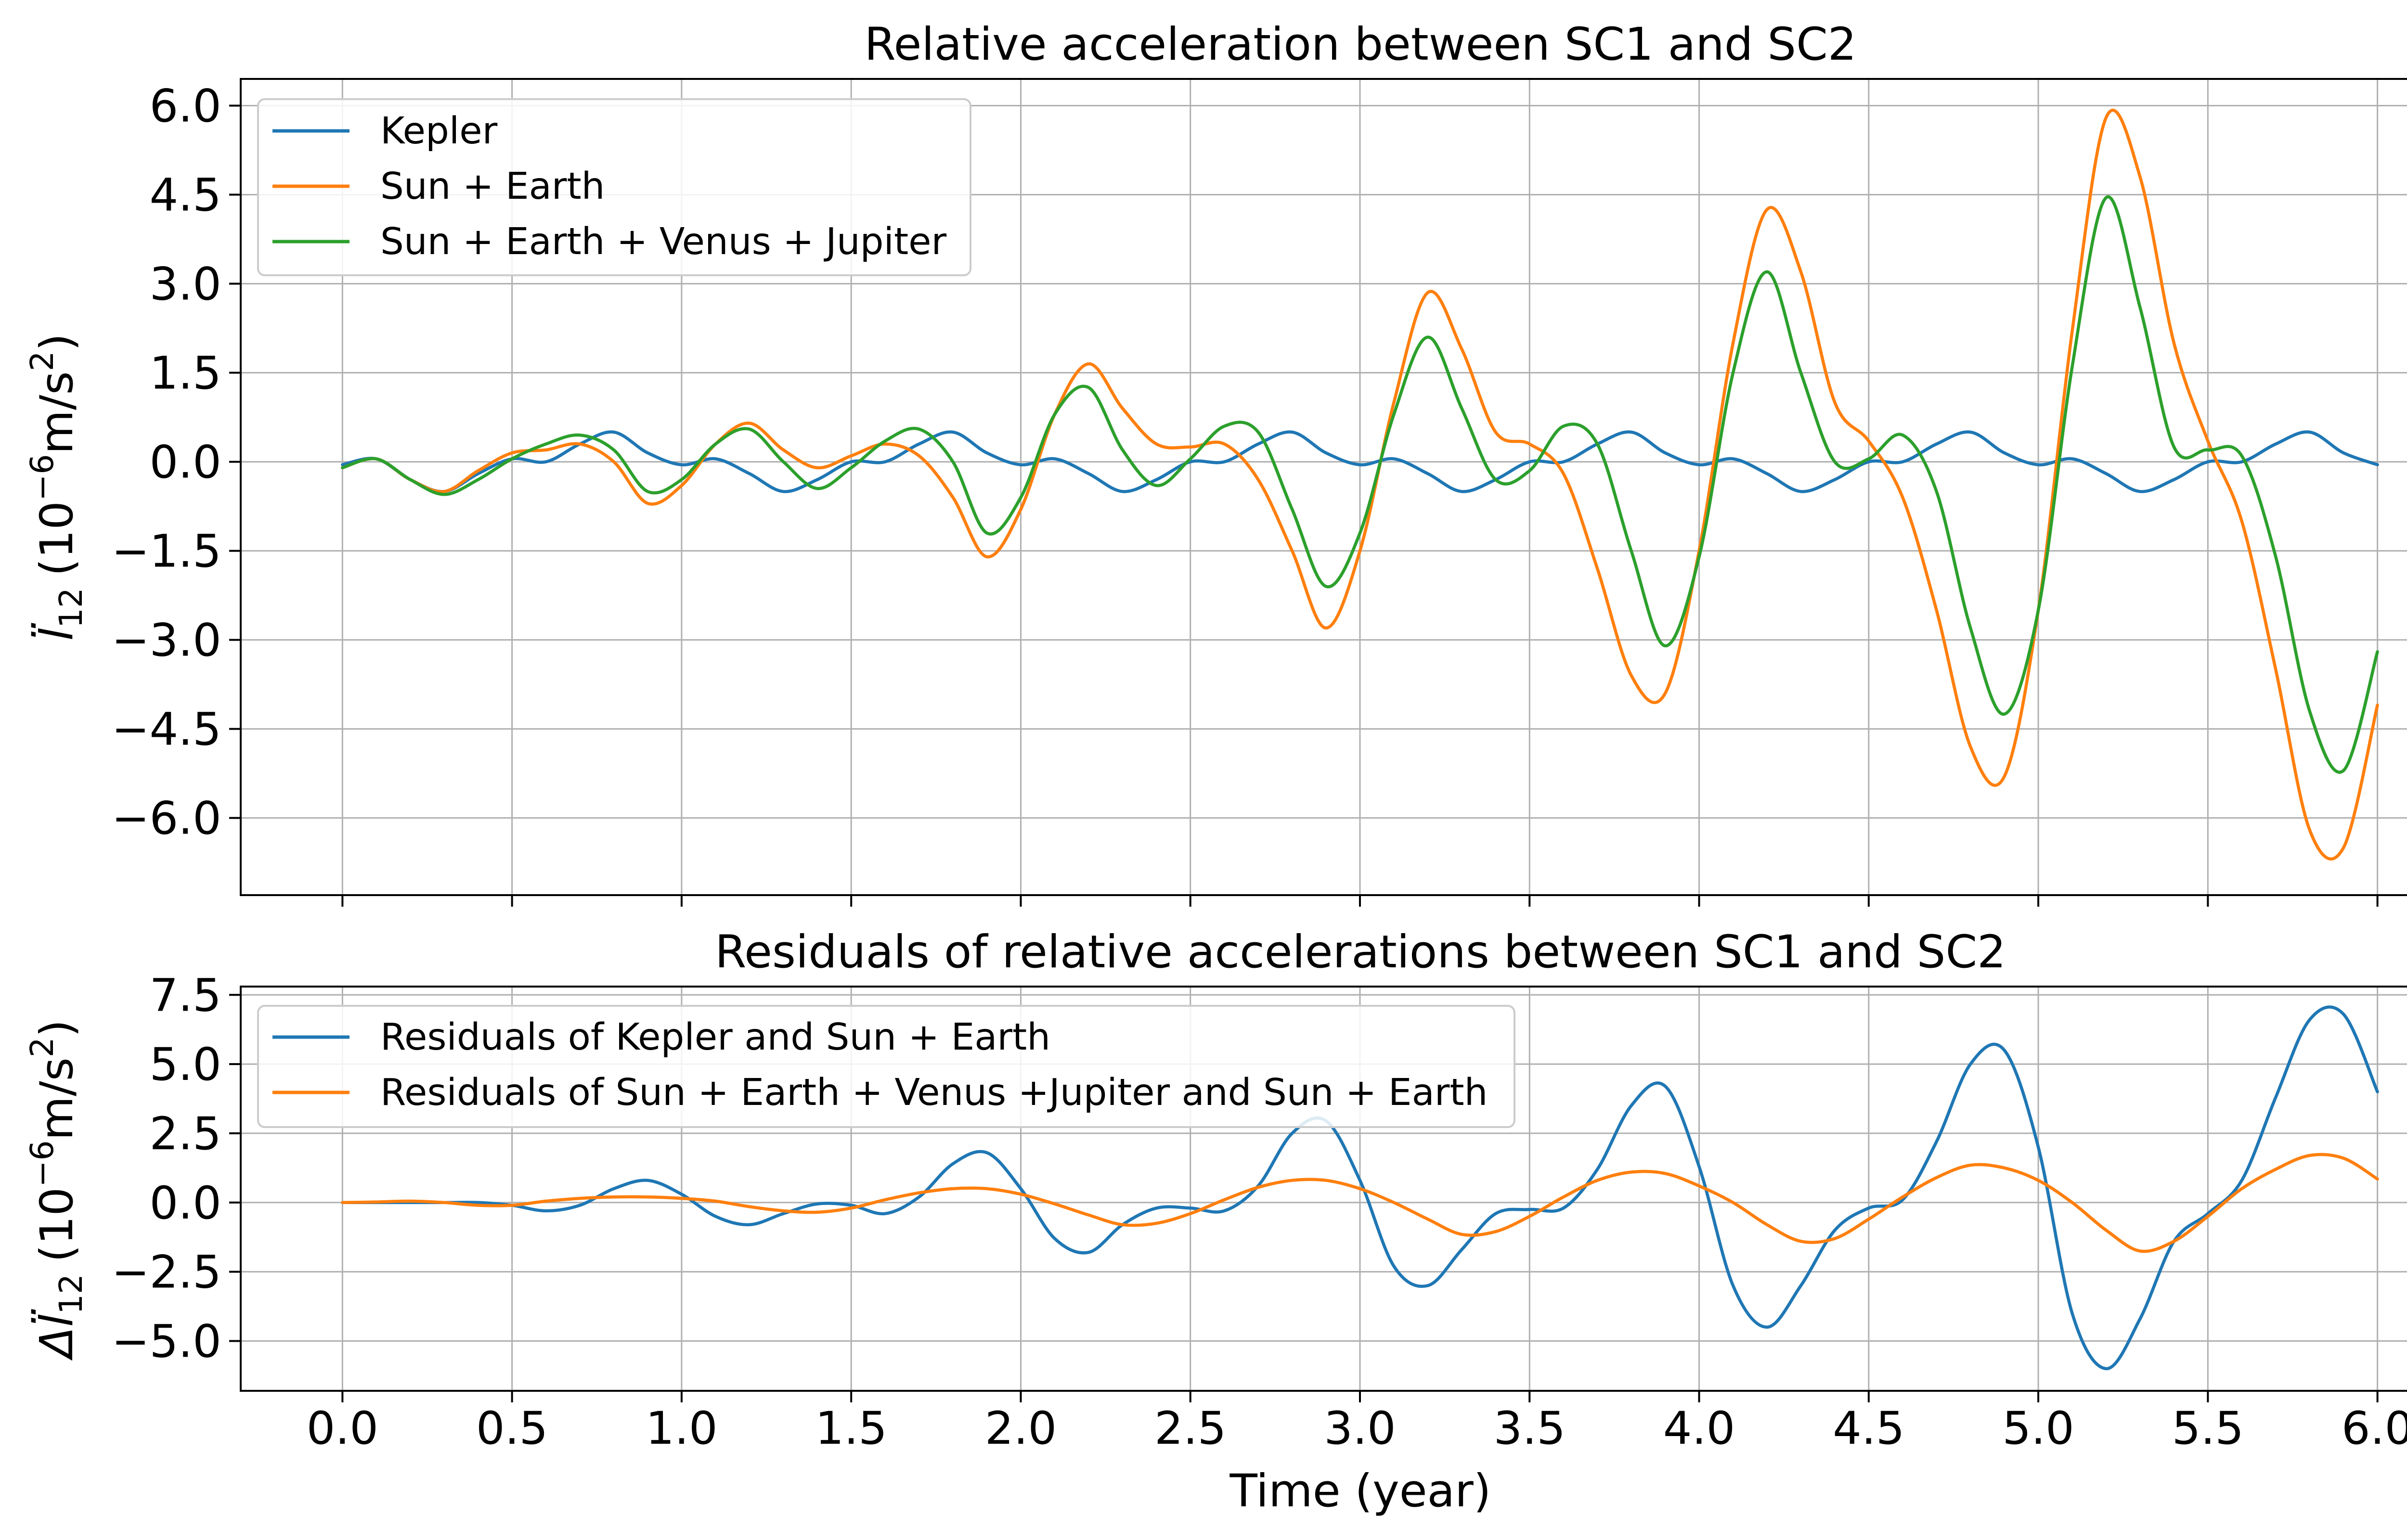  Describe the element at coordinates (512, 1428) in the screenshot. I see `bottom-x-tick-label: 0.5` at that location.